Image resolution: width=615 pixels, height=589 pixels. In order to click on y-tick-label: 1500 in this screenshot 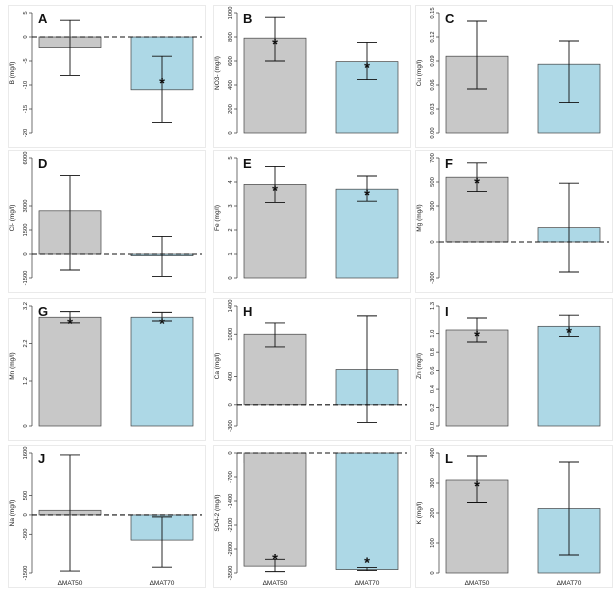, I will do `click(26, 230)`.